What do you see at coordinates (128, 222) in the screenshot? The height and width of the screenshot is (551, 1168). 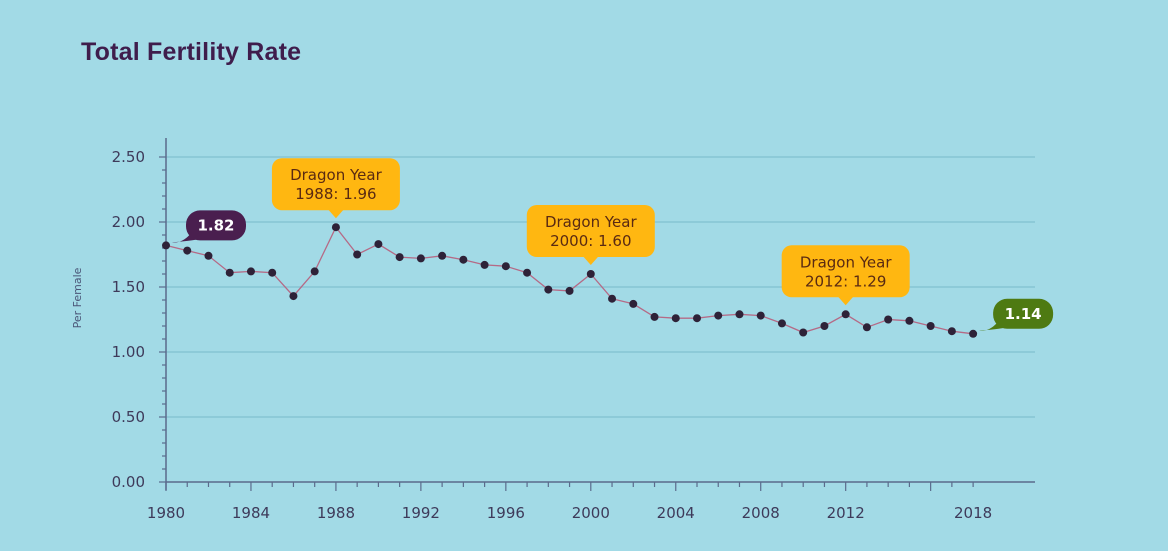 I see `y-tick-label: 2.00` at bounding box center [128, 222].